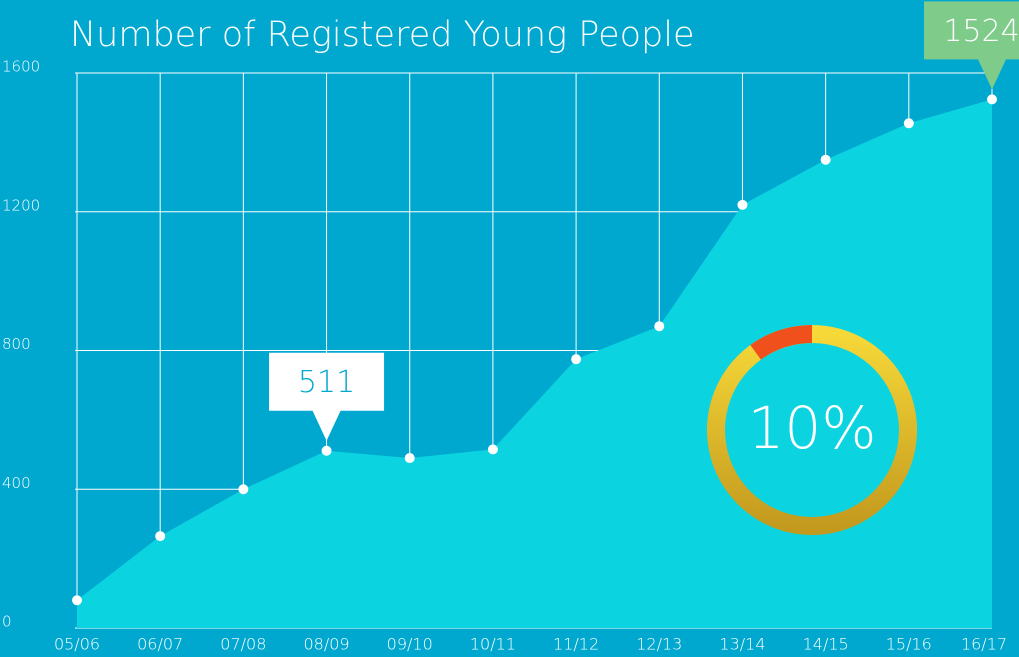 This screenshot has width=1019, height=657. Describe the element at coordinates (7, 622) in the screenshot. I see `y-tick-label: 0` at that location.